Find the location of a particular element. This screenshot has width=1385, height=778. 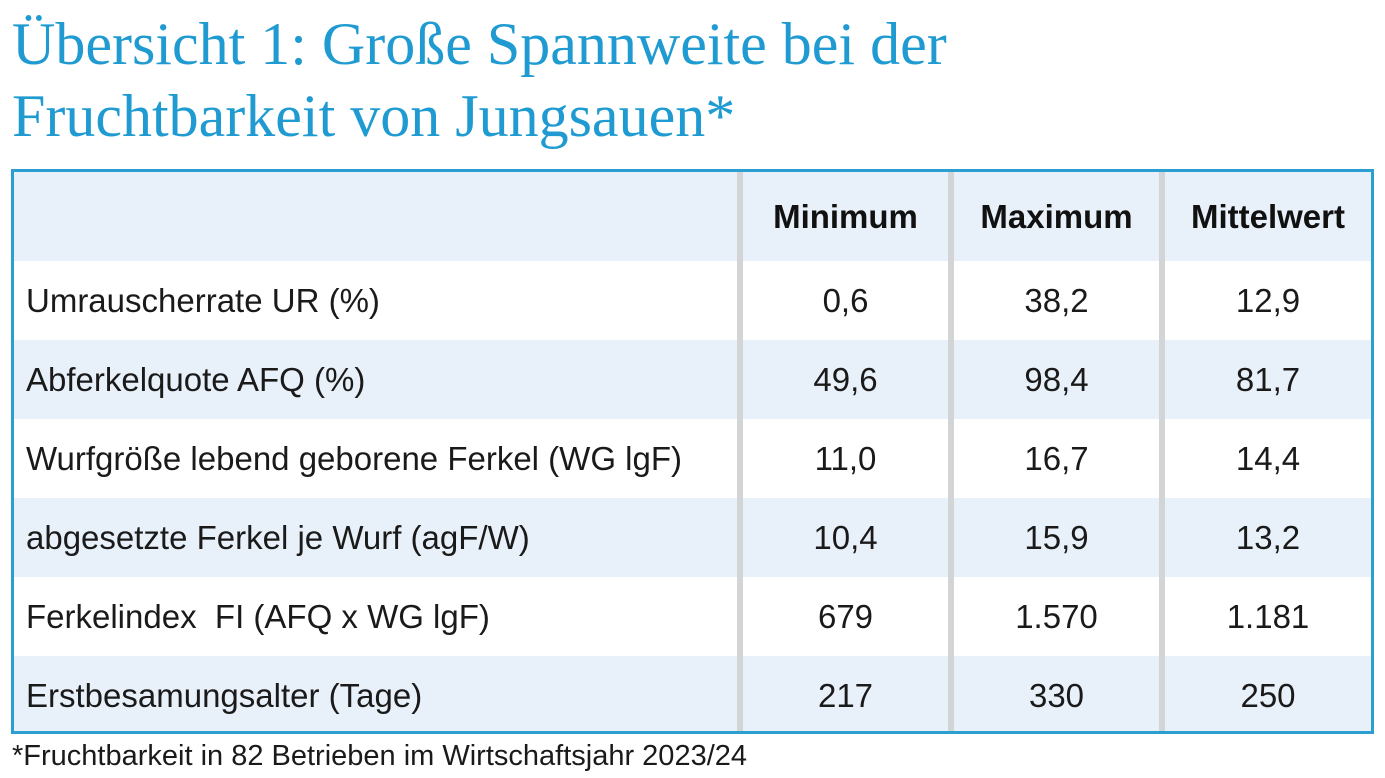

header-label-column is located at coordinates (377, 216).